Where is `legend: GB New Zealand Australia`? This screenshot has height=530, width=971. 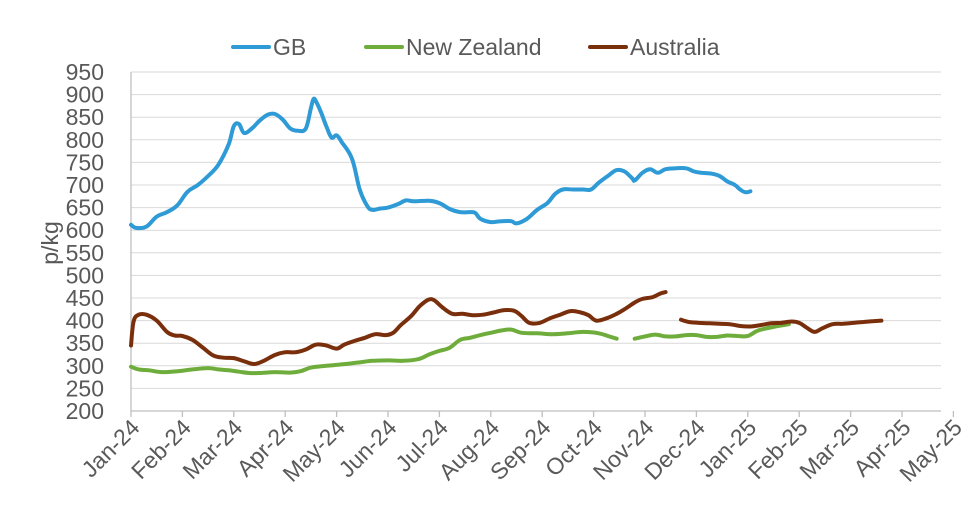 legend: GB New Zealand Australia is located at coordinates (475, 47).